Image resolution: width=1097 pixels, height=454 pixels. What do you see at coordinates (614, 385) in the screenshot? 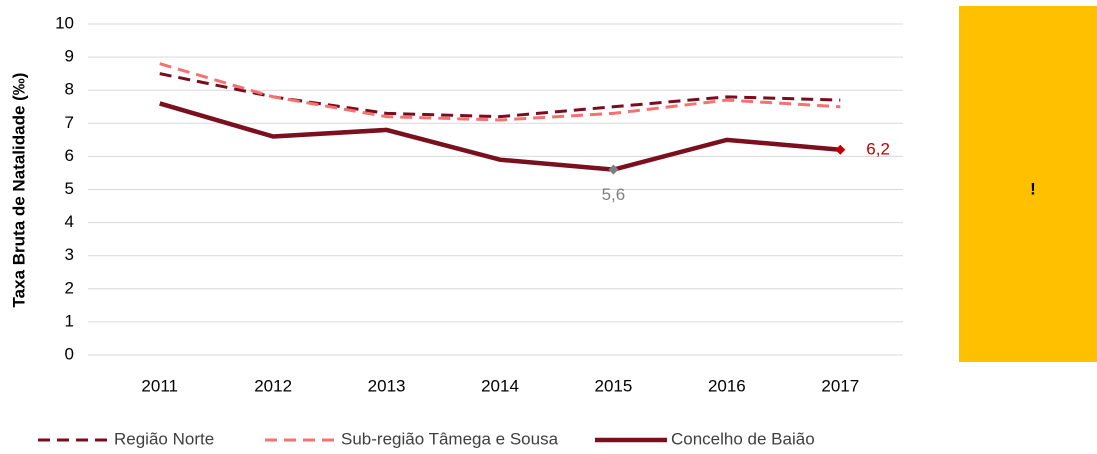
I see `x-tick-label: 2015` at bounding box center [614, 385].